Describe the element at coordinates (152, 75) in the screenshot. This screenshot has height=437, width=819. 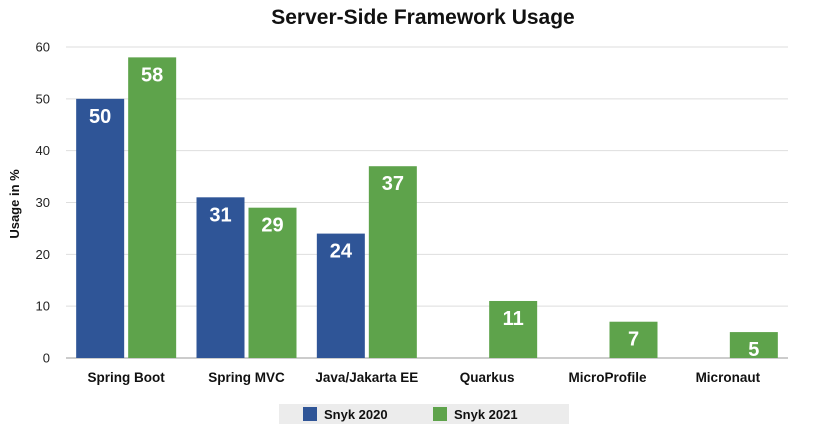
I see `data-label: 58` at that location.